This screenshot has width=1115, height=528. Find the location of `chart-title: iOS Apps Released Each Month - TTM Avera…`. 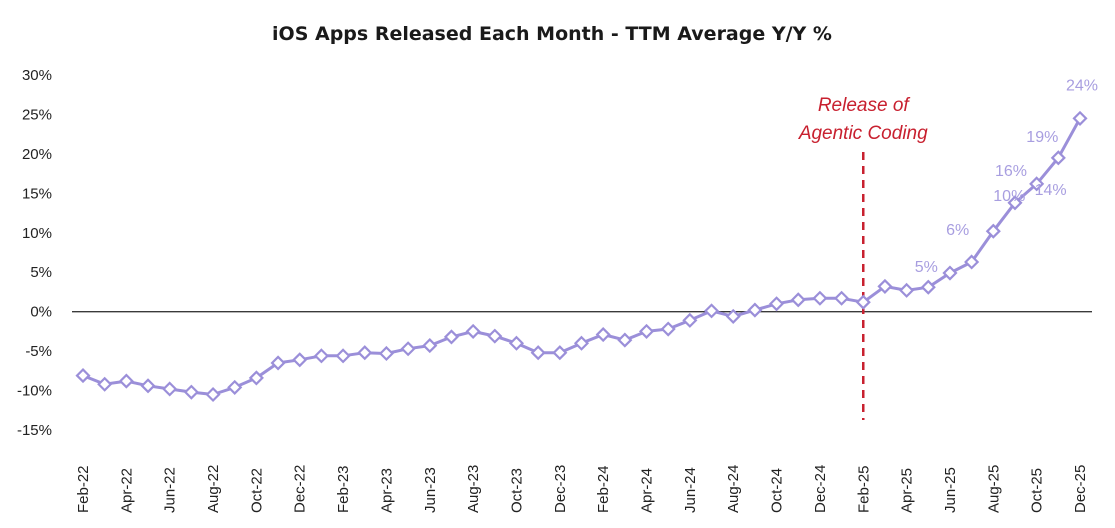

chart-title: iOS Apps Released Each Month - TTM Avera… is located at coordinates (552, 34).